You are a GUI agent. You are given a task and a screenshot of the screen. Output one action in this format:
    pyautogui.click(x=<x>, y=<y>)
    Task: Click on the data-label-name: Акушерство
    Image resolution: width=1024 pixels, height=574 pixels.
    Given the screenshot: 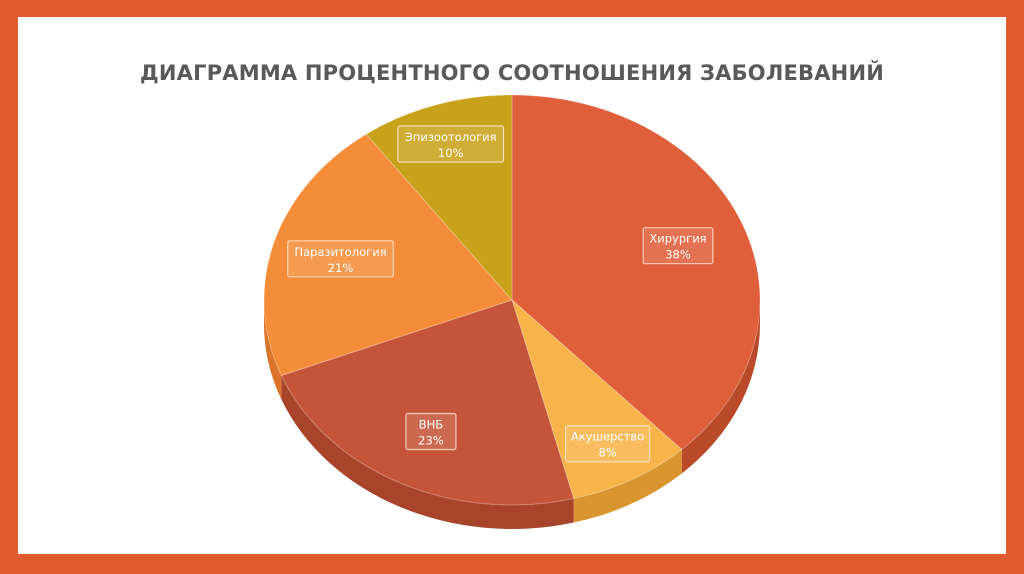 What is the action you would take?
    pyautogui.click(x=607, y=437)
    